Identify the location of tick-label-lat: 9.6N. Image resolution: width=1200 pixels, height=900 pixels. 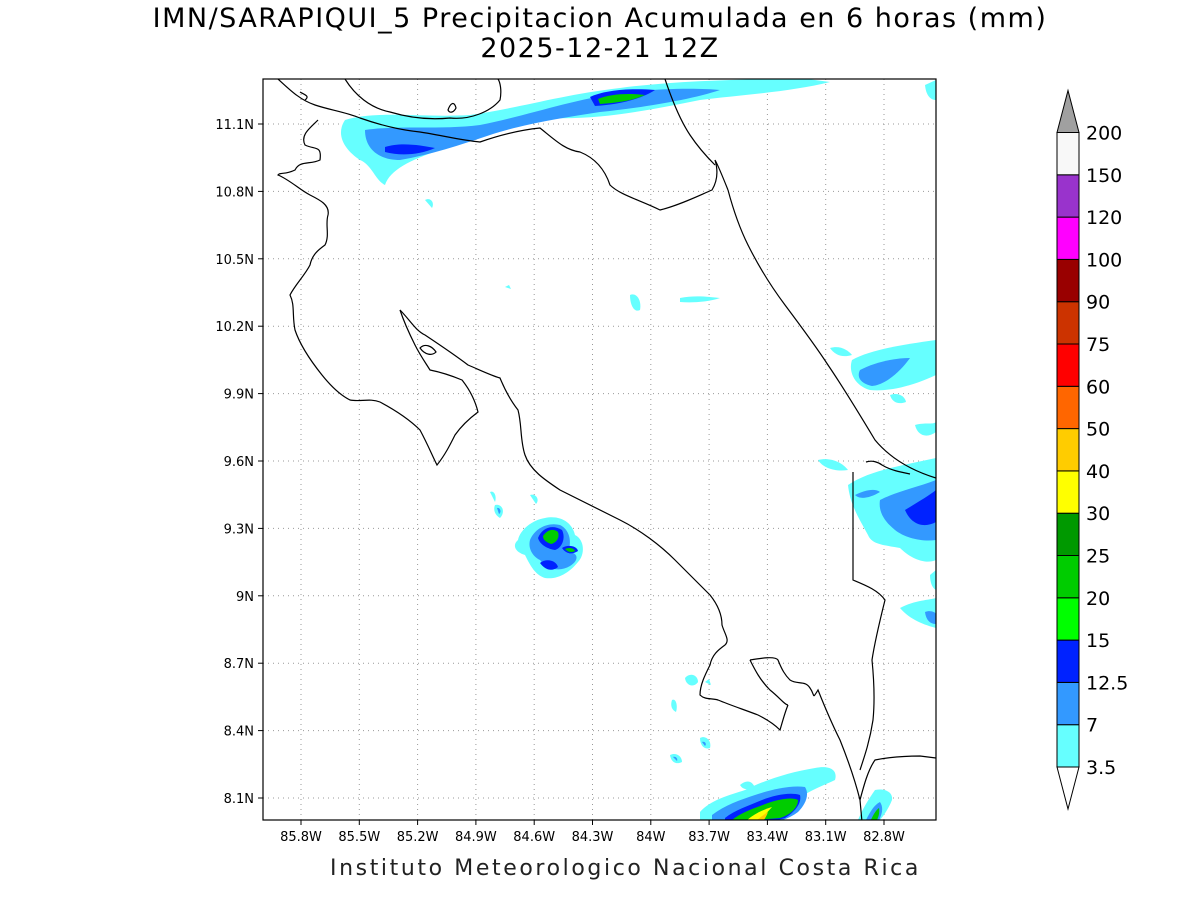
(239, 462).